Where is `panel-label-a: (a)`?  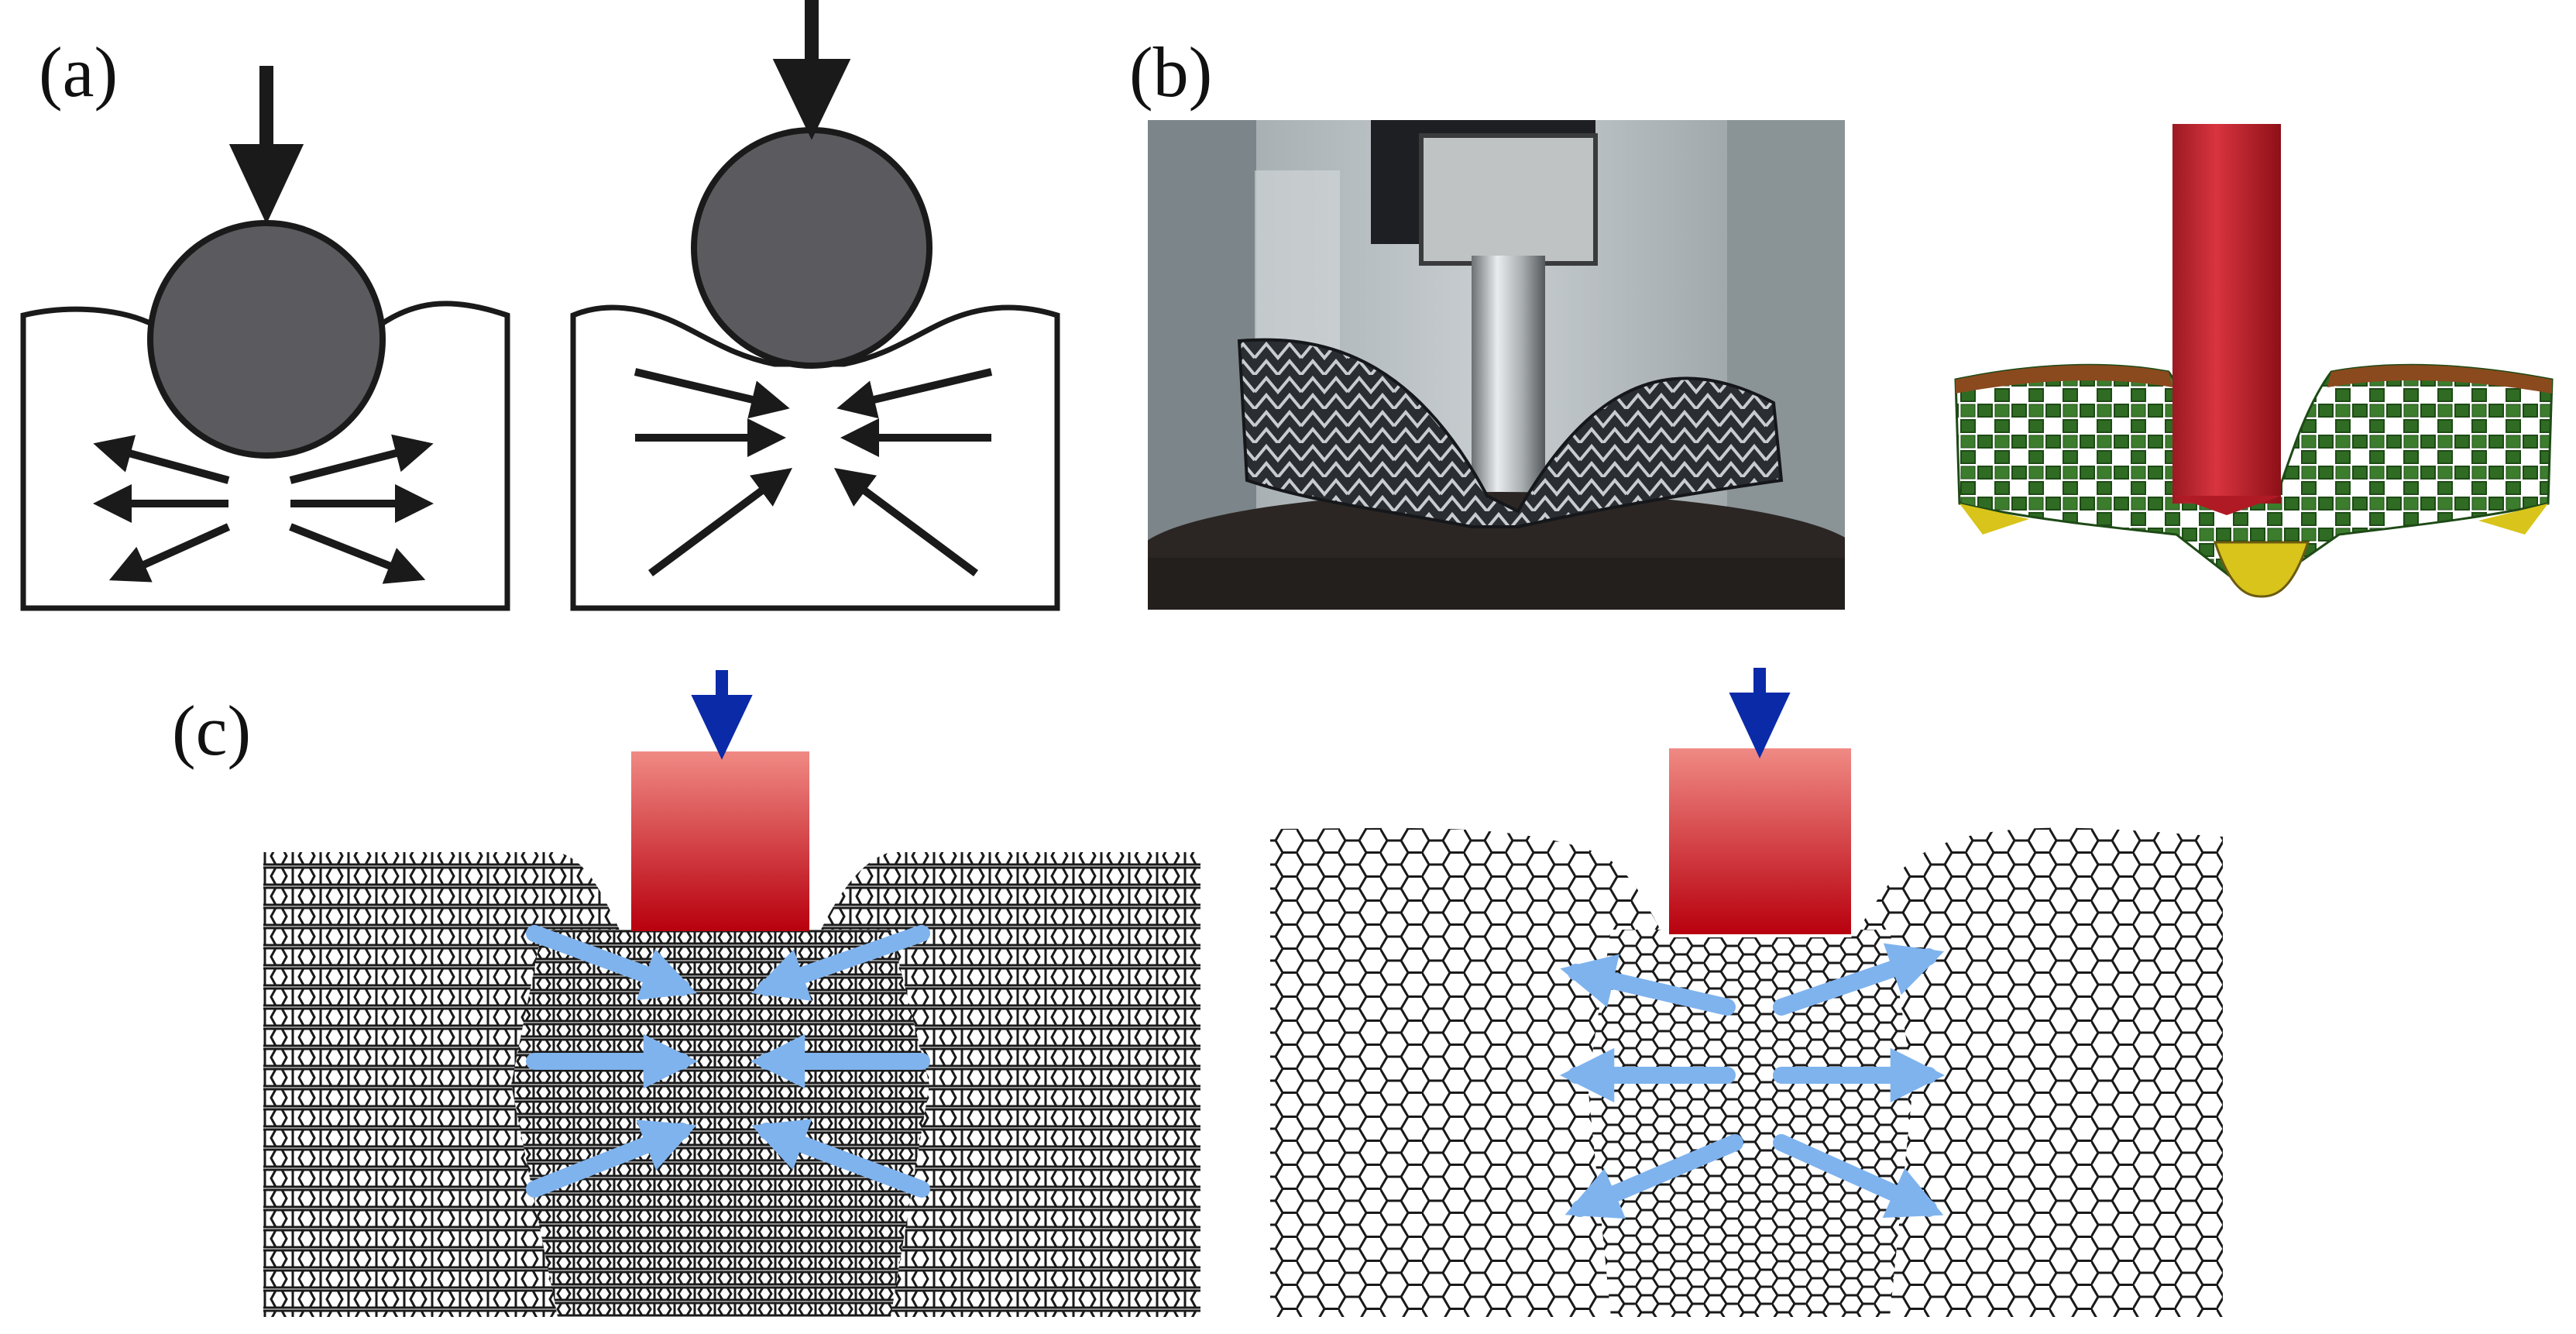 panel-label-a: (a) is located at coordinates (78, 72).